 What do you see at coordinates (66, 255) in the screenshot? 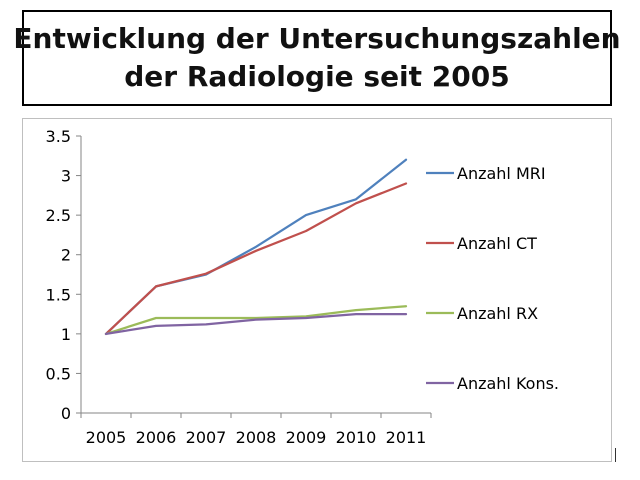
I see `y-tick-label: 2` at bounding box center [66, 255].